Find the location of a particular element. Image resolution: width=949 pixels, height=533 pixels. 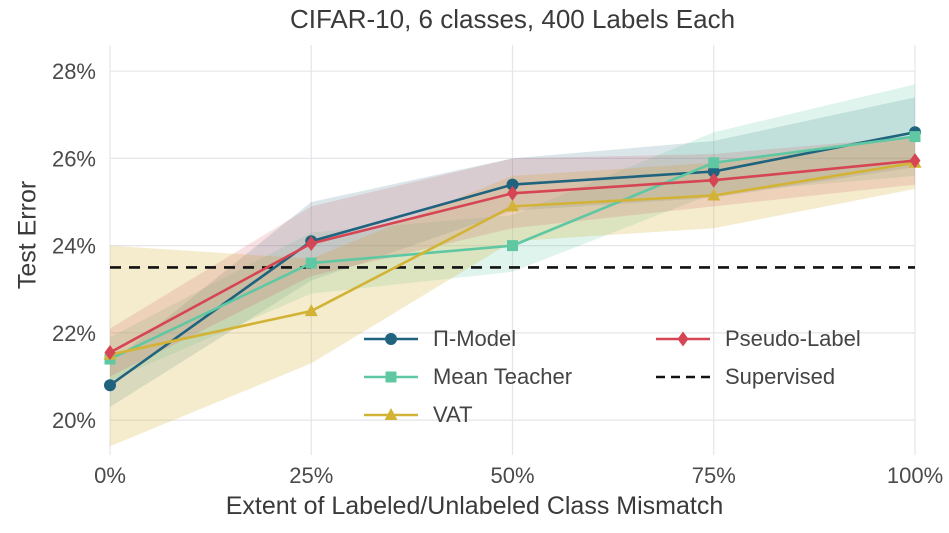

legend-item-supervised: Supervised is located at coordinates (757, 377).